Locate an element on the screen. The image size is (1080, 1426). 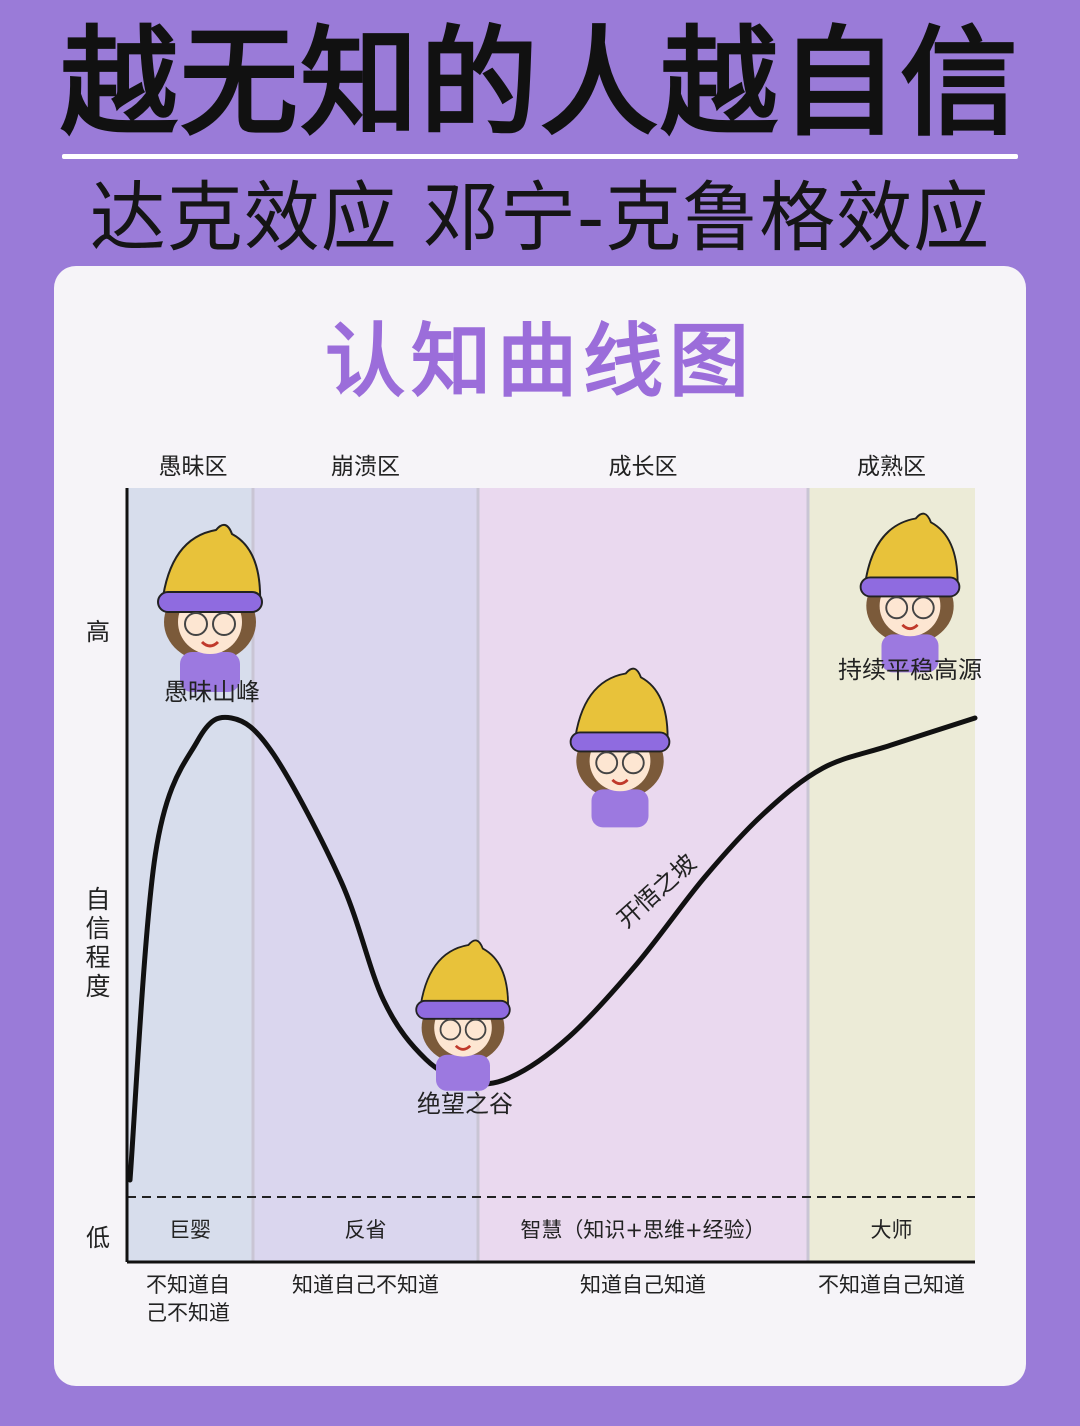
y-axis-label: 自信程度 is located at coordinates (97, 943).